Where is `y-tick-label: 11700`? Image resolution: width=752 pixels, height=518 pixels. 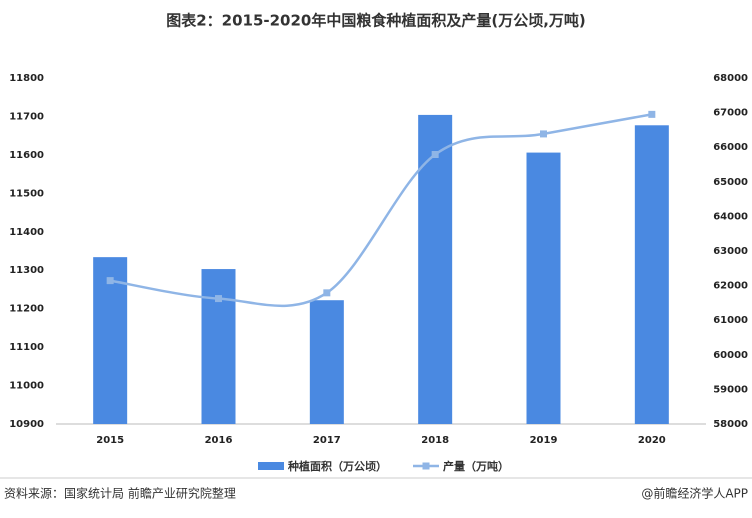
y-tick-label: 11700 is located at coordinates (26, 116).